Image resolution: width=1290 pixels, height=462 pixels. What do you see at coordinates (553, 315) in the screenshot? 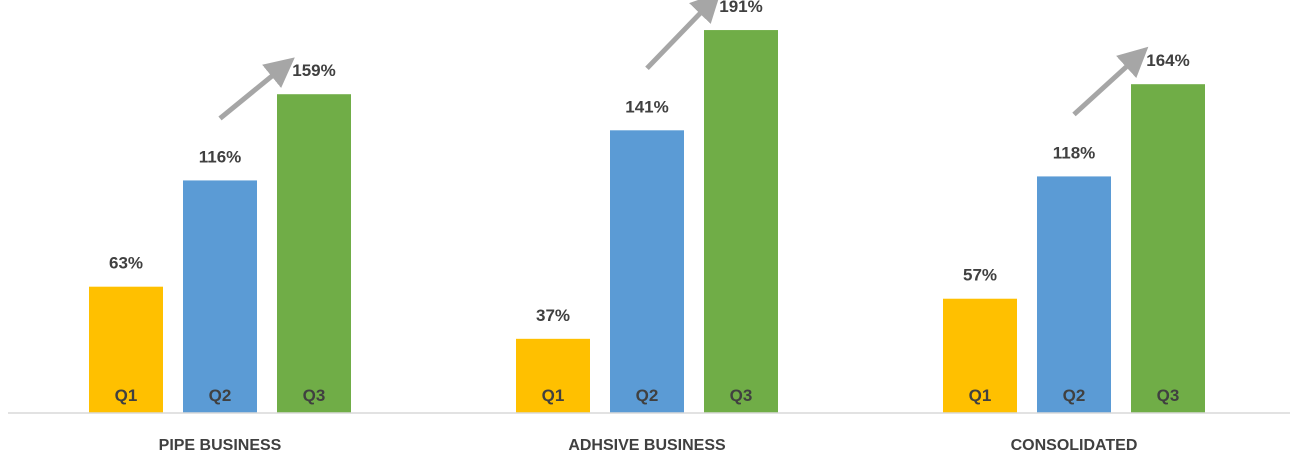
I see `value-label-adhsive-business-q1: 37%` at bounding box center [553, 315].